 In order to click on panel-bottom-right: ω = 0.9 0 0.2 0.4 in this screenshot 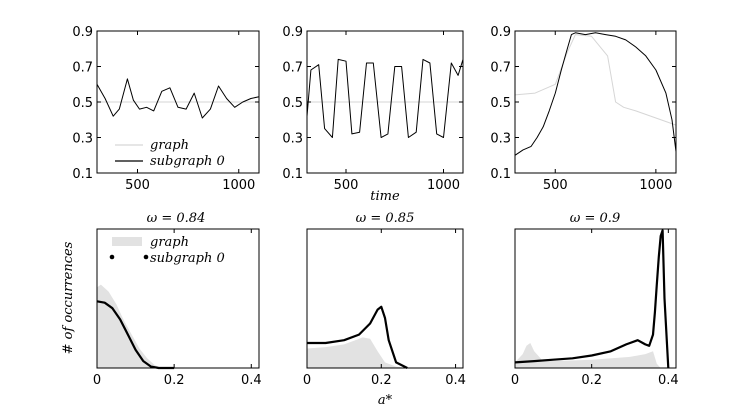, I will do `click(595, 299)`.